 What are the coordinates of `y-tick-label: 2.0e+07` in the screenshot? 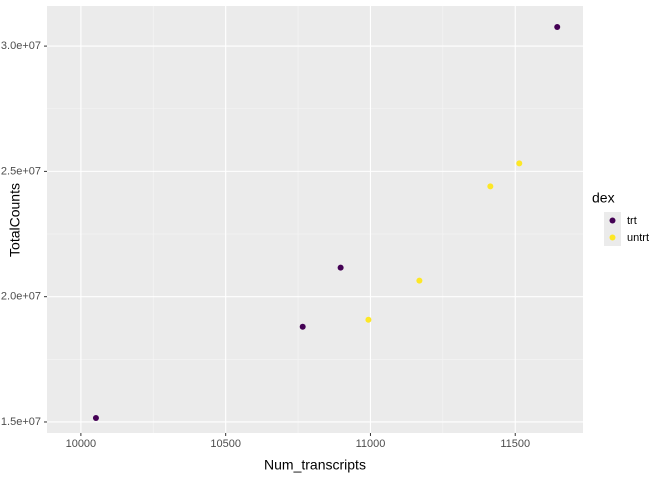 It's located at (21, 297).